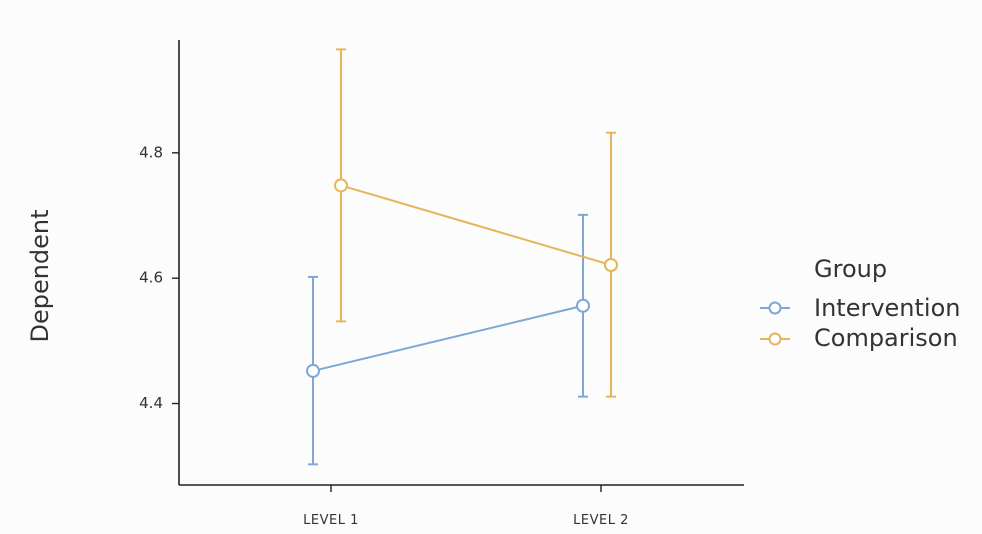 The width and height of the screenshot is (982, 534). I want to click on x-tick-label-level-1: LEVEL 1, so click(331, 520).